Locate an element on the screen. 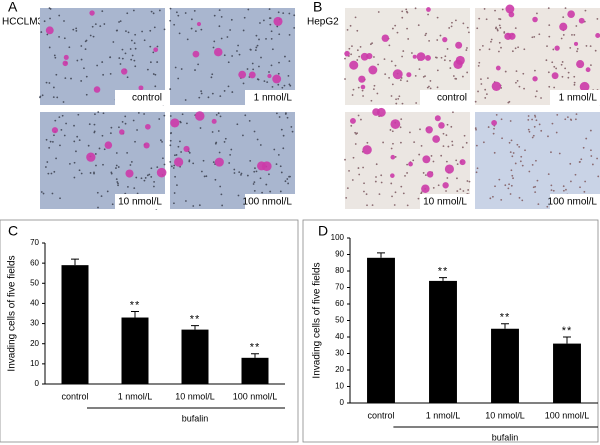 This screenshot has width=600, height=445. x-tick-label: 10 nmol/L is located at coordinates (195, 396).